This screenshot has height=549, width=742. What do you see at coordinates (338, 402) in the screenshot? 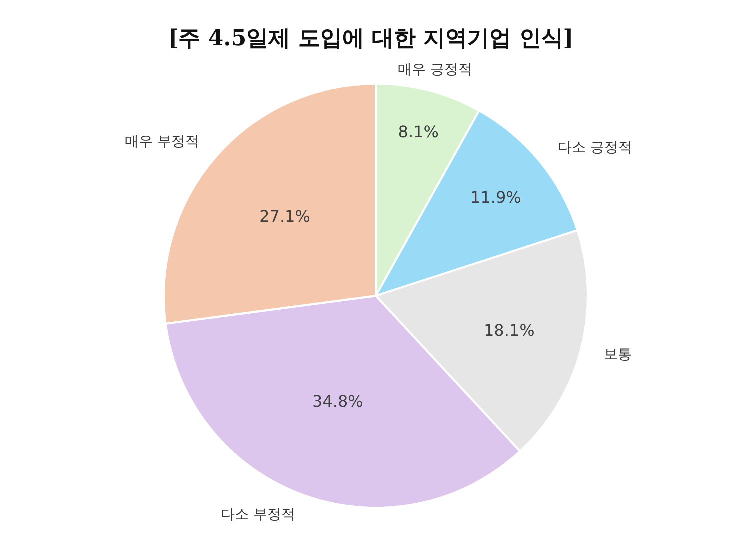
I see `data-label: 34.8%` at bounding box center [338, 402].